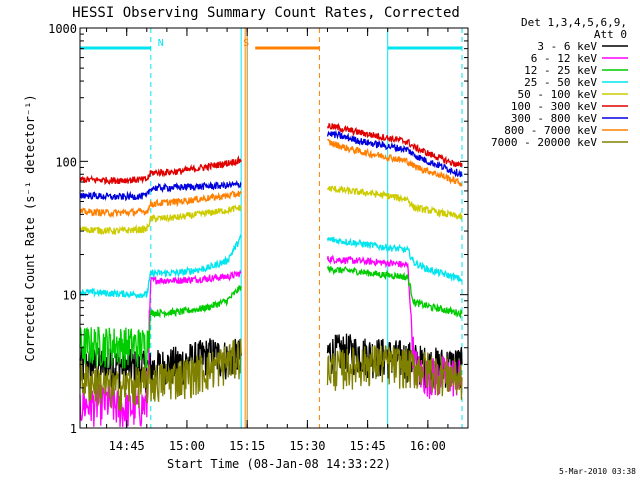 This screenshot has width=640, height=480. Describe the element at coordinates (558, 94) in the screenshot. I see `legend-label: 50 - 100 keV` at that location.